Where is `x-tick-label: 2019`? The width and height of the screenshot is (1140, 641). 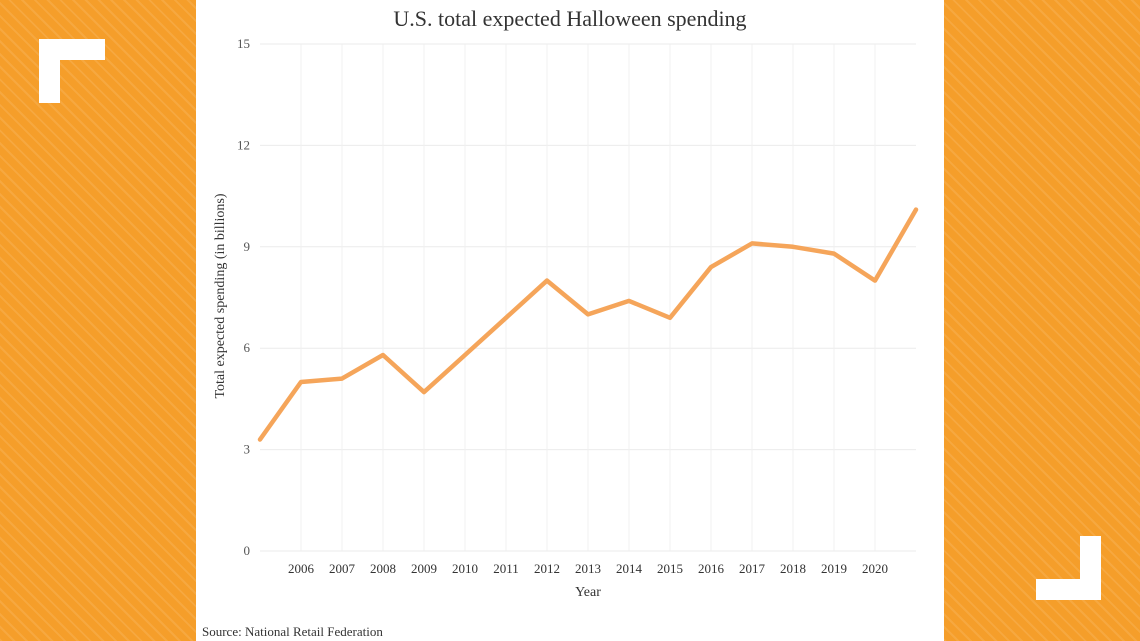
x-tick-label: 2019 is located at coordinates (834, 568).